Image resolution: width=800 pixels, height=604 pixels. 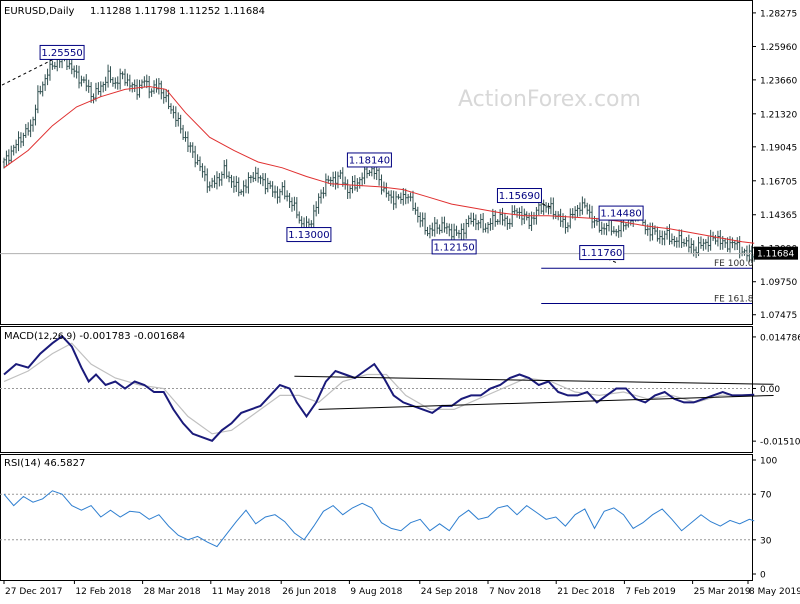 What do you see at coordinates (776, 253) in the screenshot?
I see `current-price-tag` at bounding box center [776, 253].